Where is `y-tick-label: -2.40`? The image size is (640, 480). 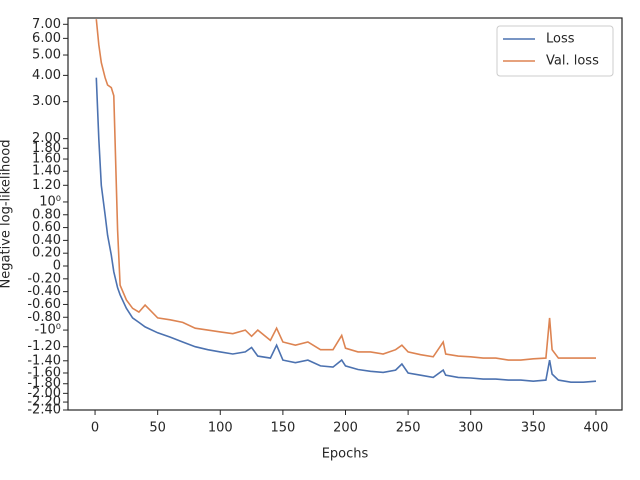 y-tick-label: -2.40 is located at coordinates (44, 410).